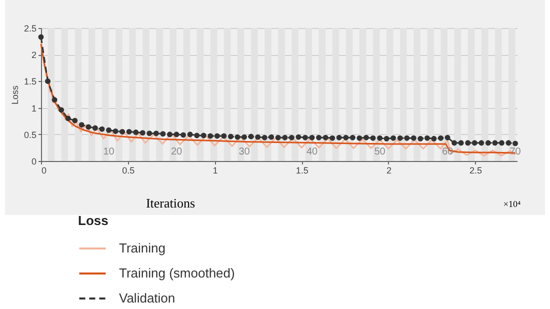 This screenshot has height=309, width=550. What do you see at coordinates (142, 248) in the screenshot?
I see `legend-label: Training` at bounding box center [142, 248].